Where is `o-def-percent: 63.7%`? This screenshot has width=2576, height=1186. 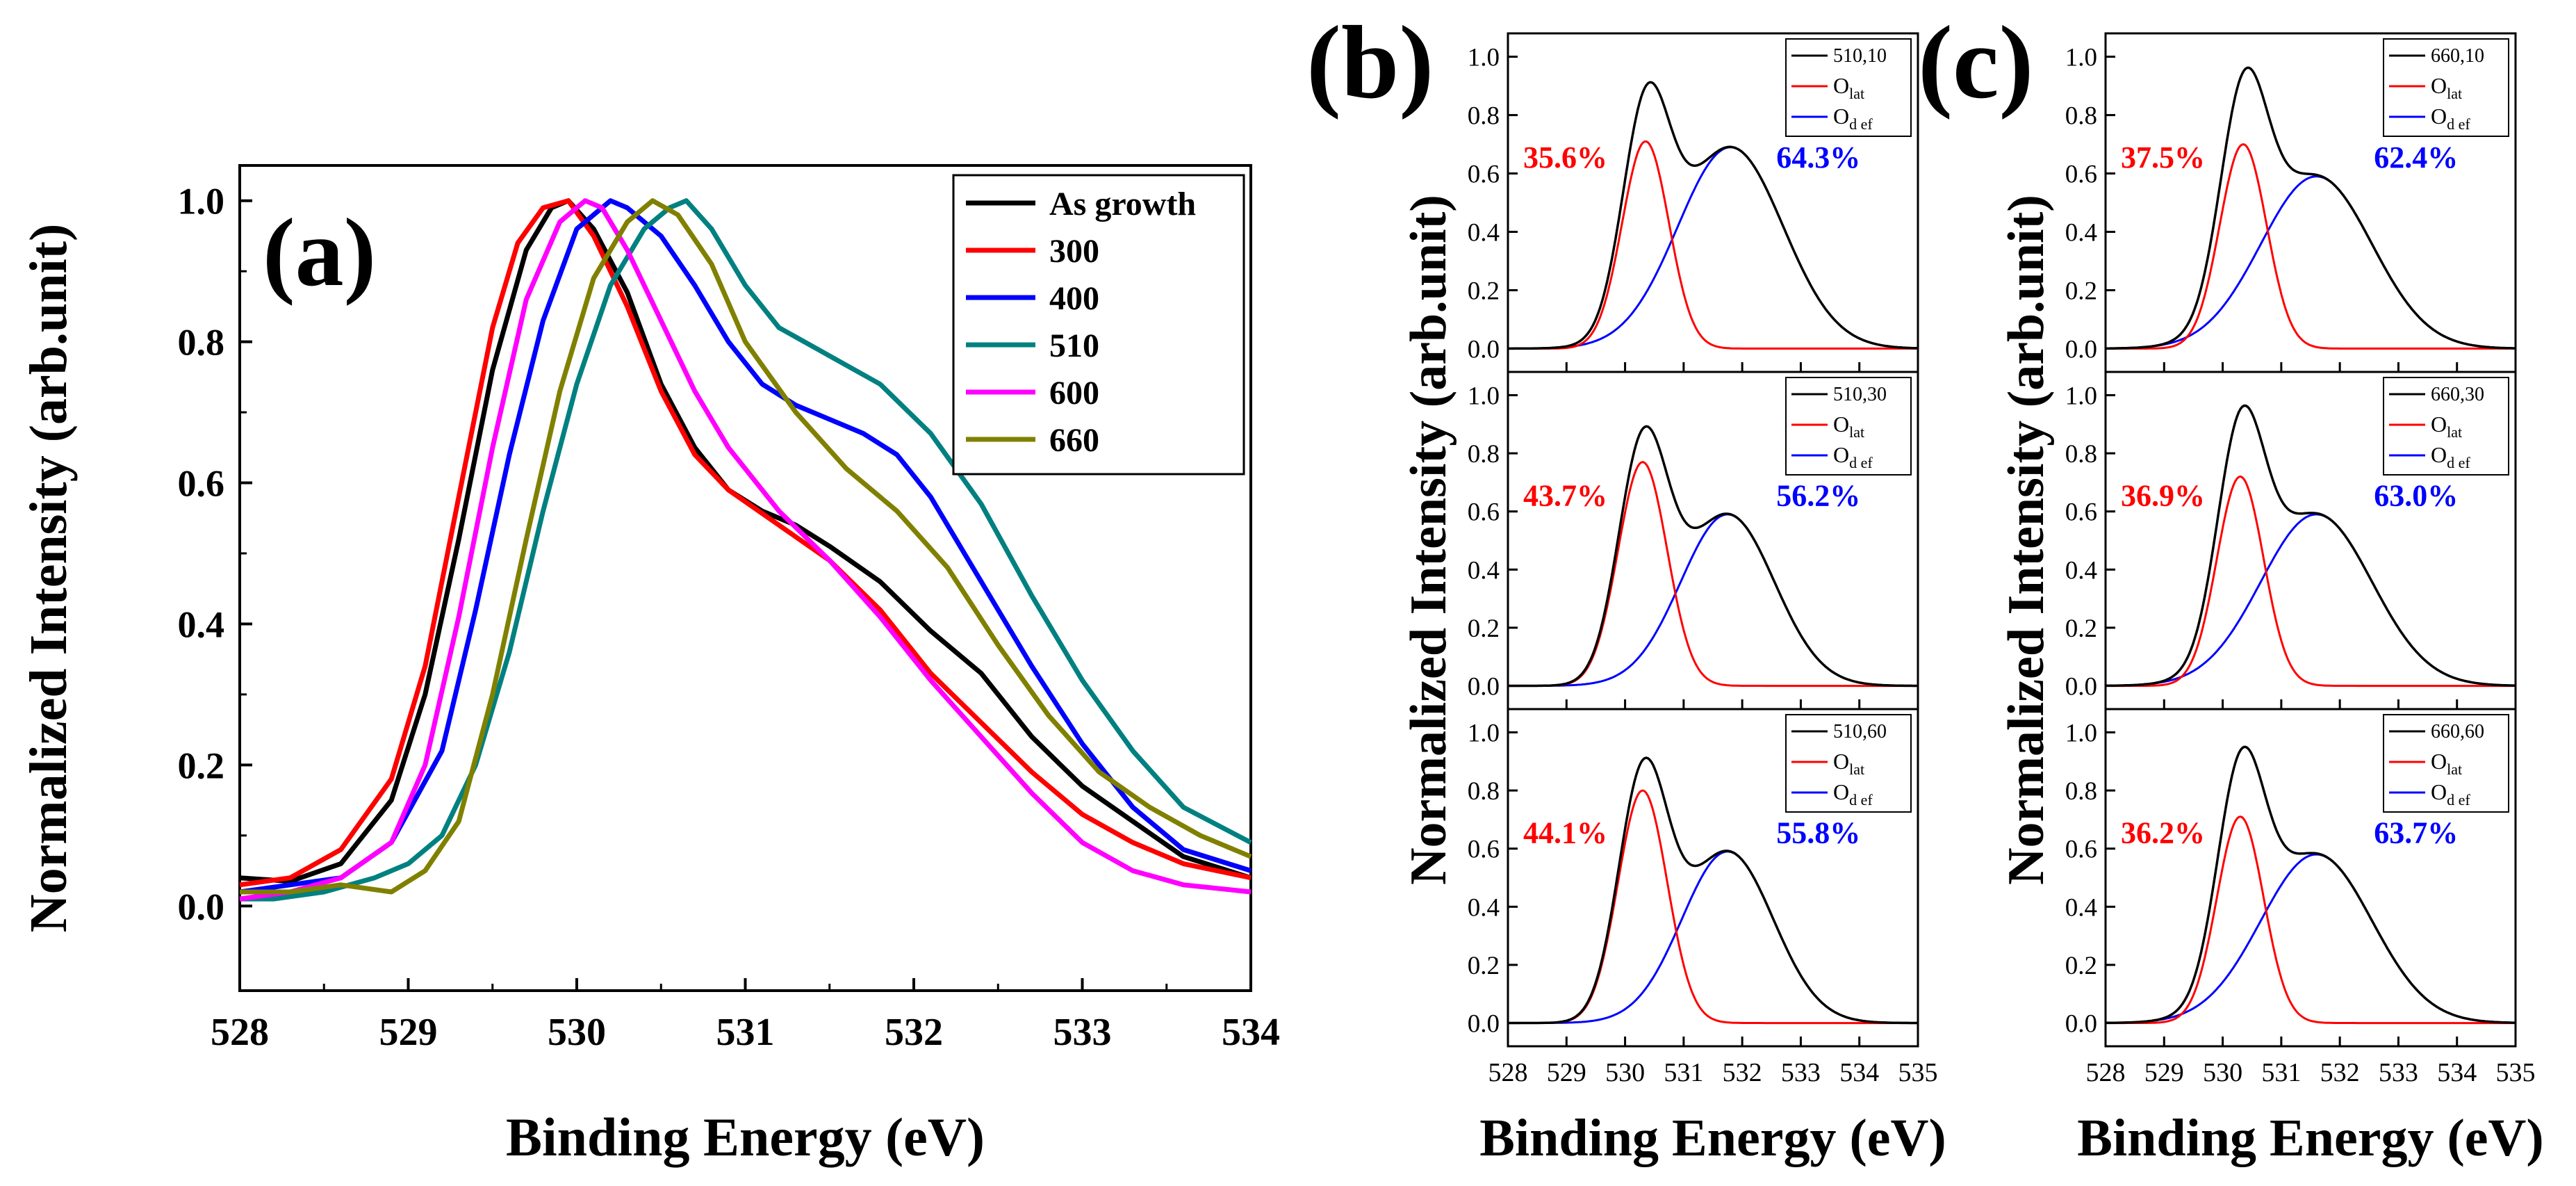
o-def-percent: 63.7% is located at coordinates (2416, 833).